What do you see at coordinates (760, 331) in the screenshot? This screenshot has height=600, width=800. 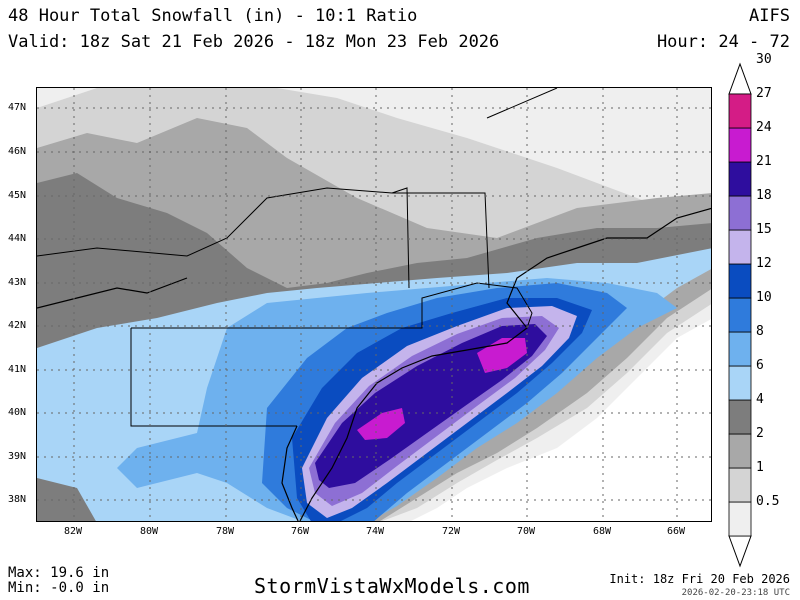 I see `colorbar-label-8: 8` at bounding box center [760, 331].